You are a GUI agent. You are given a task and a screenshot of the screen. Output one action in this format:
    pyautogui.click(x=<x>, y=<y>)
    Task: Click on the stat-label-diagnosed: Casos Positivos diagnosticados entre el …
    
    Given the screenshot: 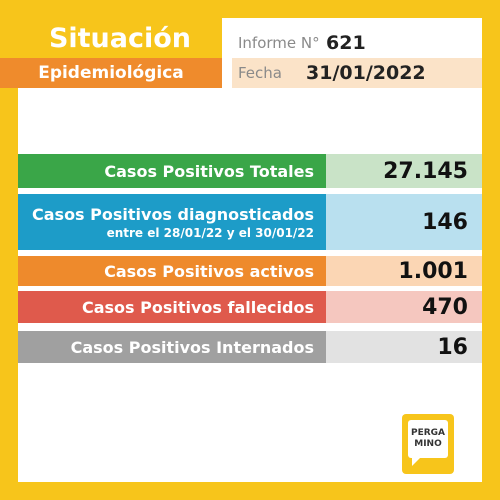 What is the action you would take?
    pyautogui.click(x=172, y=222)
    